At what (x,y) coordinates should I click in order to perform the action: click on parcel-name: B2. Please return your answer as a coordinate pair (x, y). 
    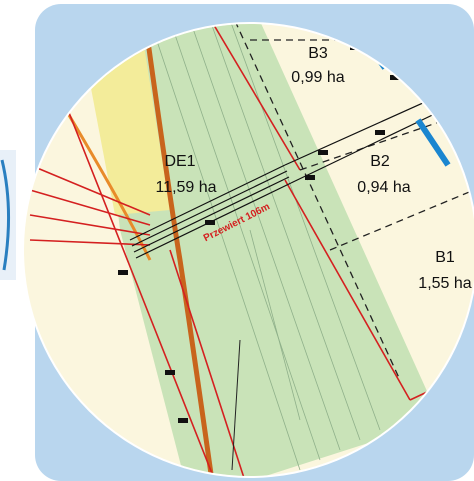
    Looking at the image, I should click on (380, 161).